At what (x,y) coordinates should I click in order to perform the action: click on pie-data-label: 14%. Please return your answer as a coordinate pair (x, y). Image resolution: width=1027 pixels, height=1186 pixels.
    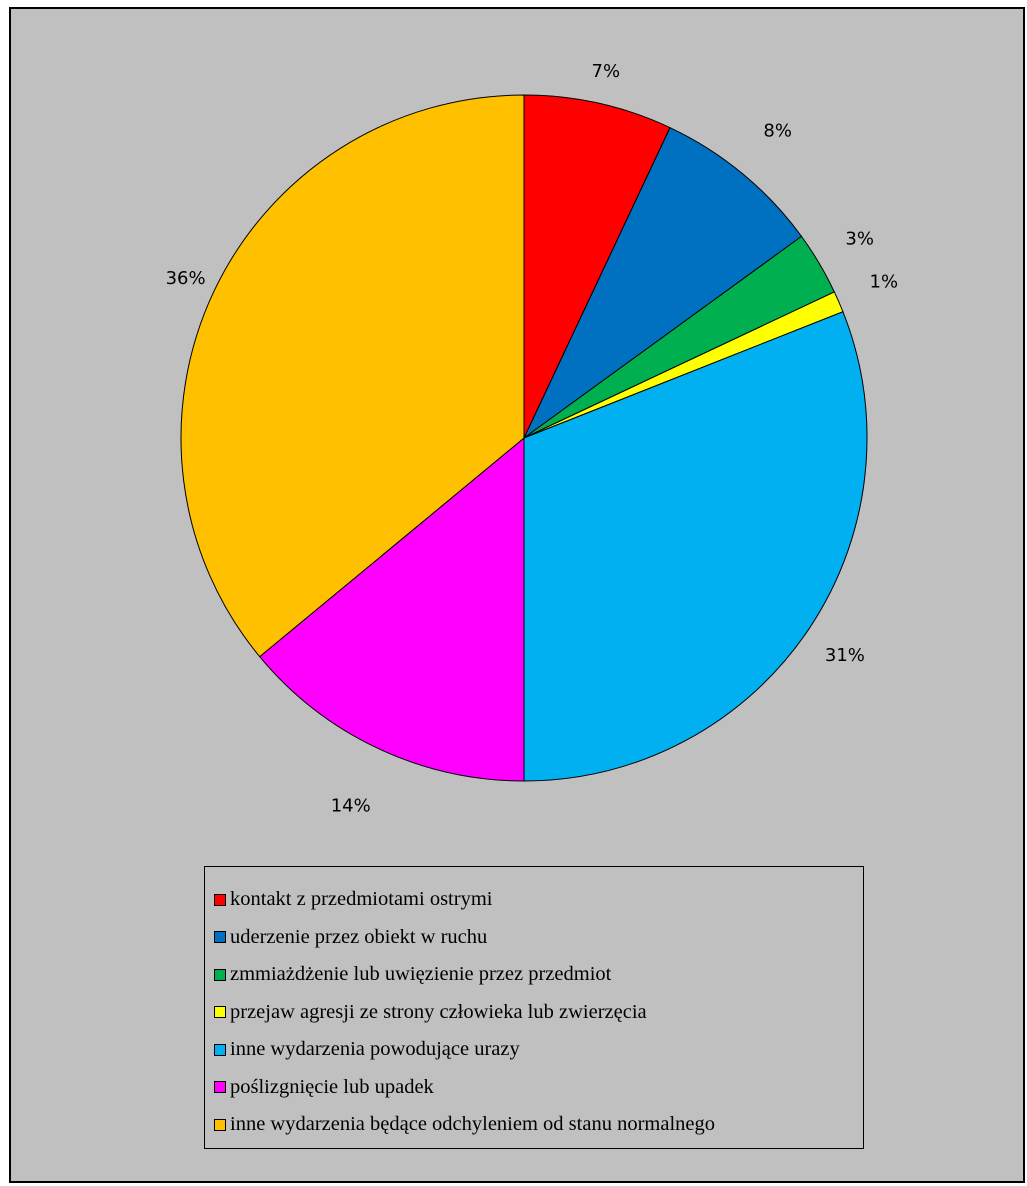
    Looking at the image, I should click on (351, 805).